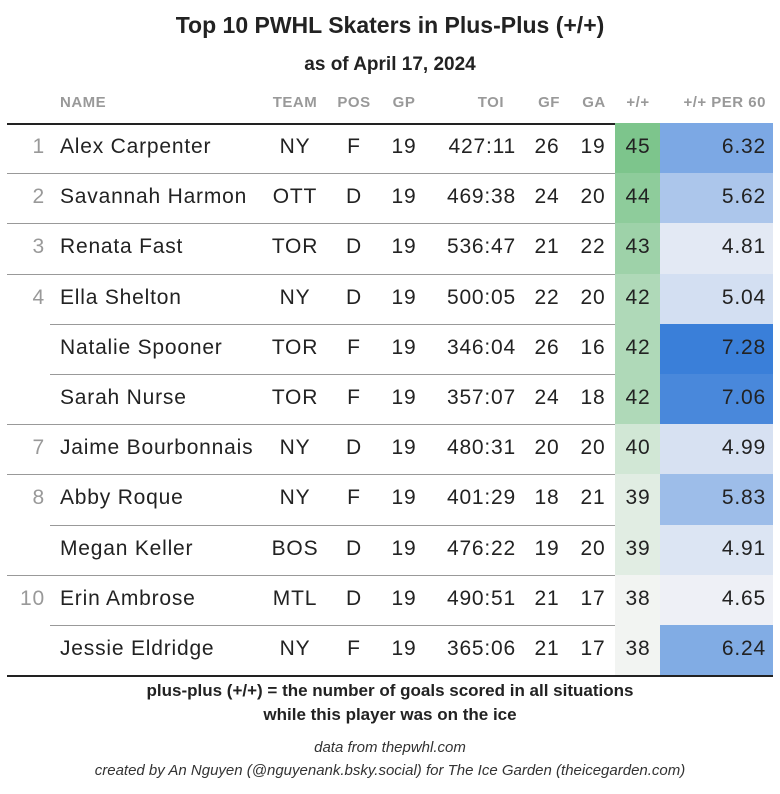  Describe the element at coordinates (38, 197) in the screenshot. I see `rank: 2` at that location.